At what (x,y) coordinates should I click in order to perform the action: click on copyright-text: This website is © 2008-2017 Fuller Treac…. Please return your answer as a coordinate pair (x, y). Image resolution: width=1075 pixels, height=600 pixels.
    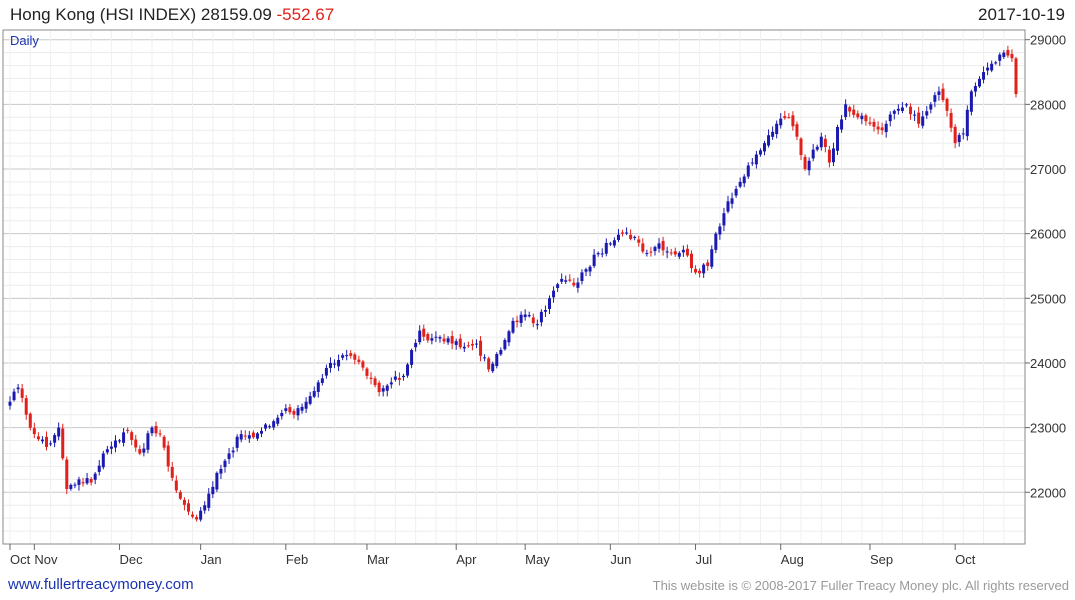
    Looking at the image, I should click on (860, 585).